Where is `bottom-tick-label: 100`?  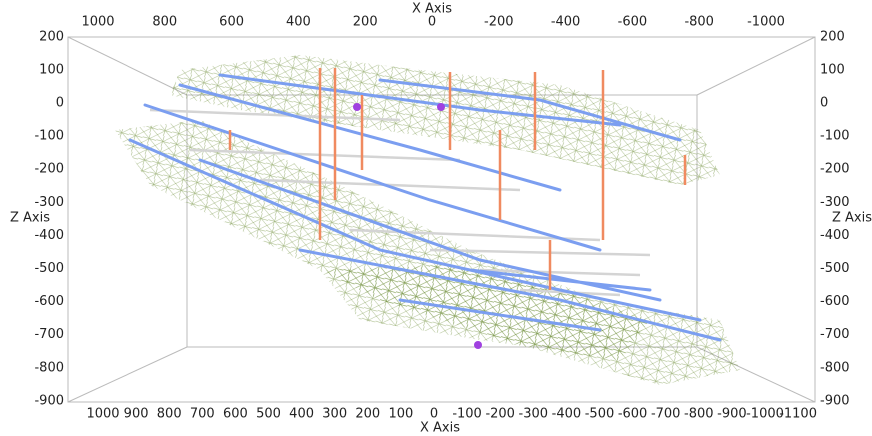
bottom-tick-label: 100 is located at coordinates (400, 414).